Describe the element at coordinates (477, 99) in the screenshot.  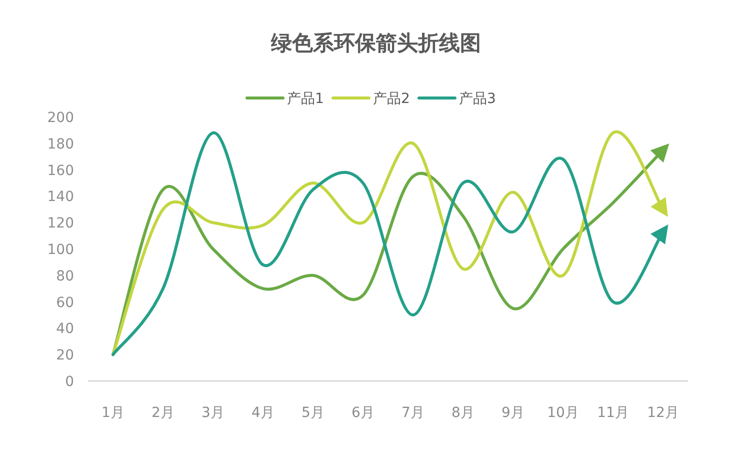
I see `legend-label: 产品3` at that location.